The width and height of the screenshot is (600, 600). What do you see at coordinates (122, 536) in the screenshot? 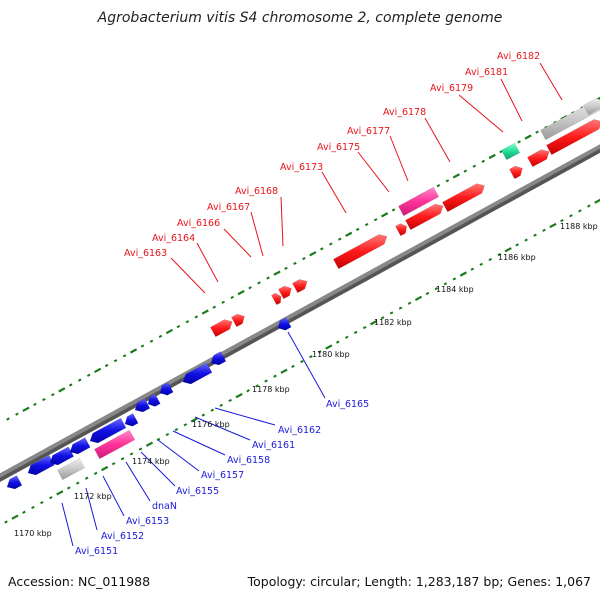
I see `gene-label: Avi_6152` at bounding box center [122, 536].